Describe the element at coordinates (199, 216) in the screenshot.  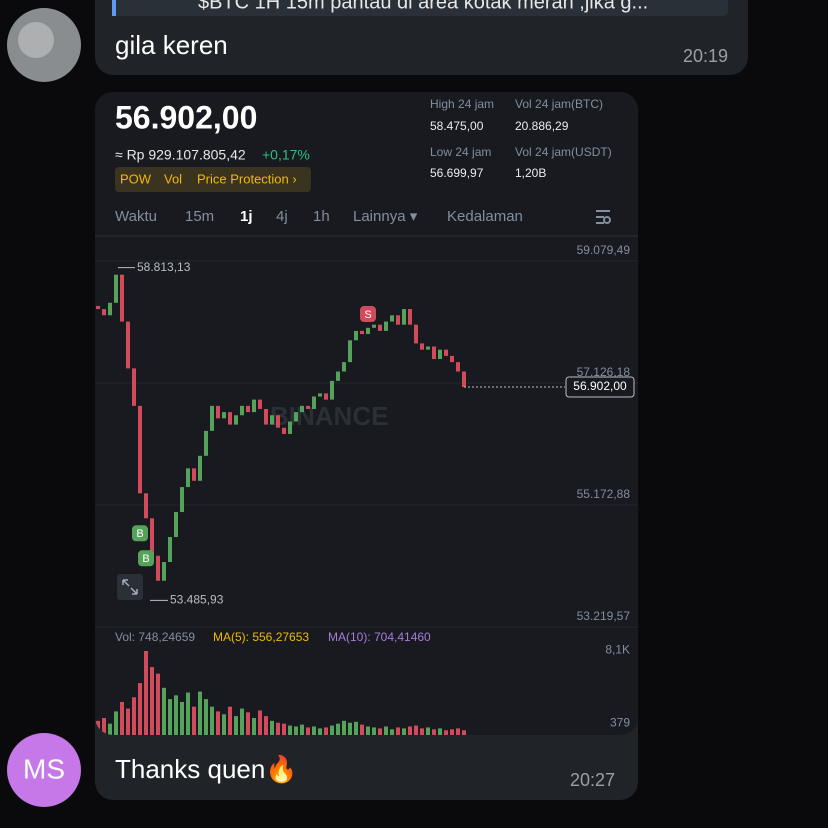
I see `tab: 15m` at that location.